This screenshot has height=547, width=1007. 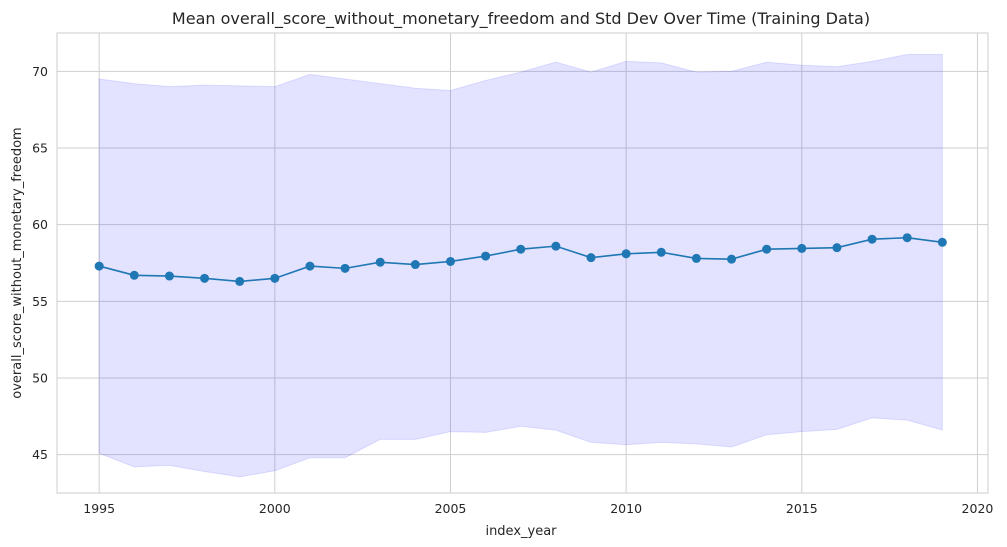 What do you see at coordinates (978, 508) in the screenshot?
I see `x-tick-label: 2020` at bounding box center [978, 508].